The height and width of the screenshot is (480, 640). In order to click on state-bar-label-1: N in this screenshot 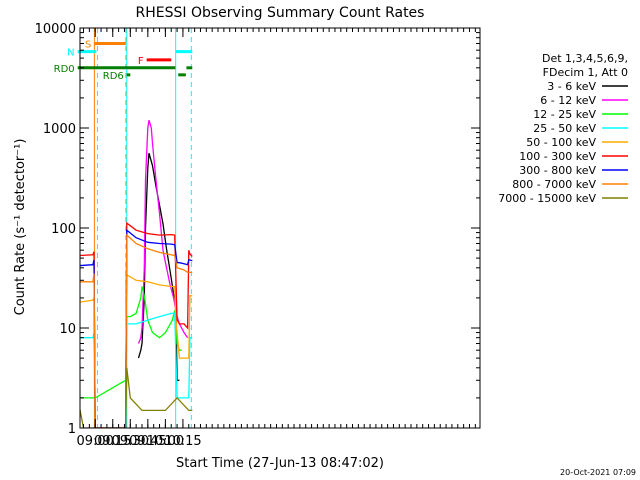, I will do `click(70, 53)`.